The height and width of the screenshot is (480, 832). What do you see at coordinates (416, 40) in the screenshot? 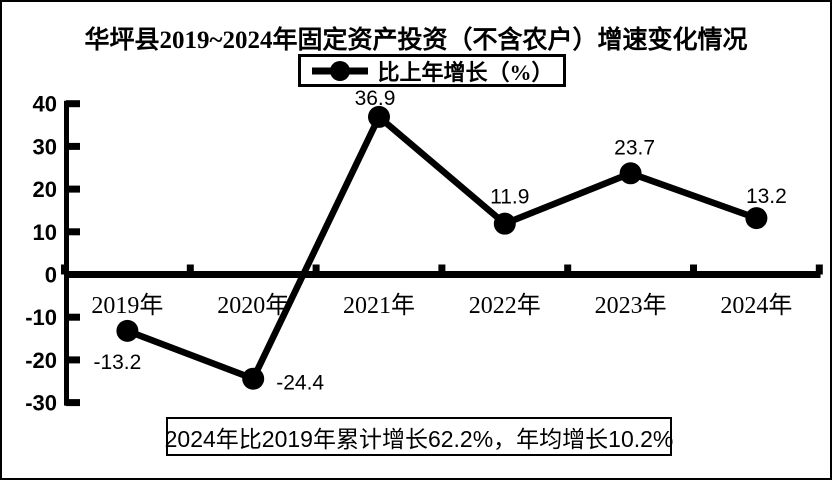
I see `chart-title: 华坪县2019~2024年固定资产投资（不含农户）增速变化情况` at bounding box center [416, 40].